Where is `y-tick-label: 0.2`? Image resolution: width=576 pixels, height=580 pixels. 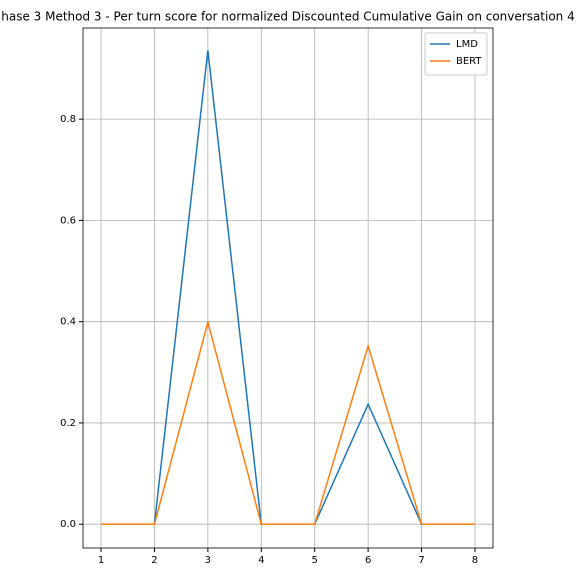 y-tick-label: 0.2 is located at coordinates (68, 423).